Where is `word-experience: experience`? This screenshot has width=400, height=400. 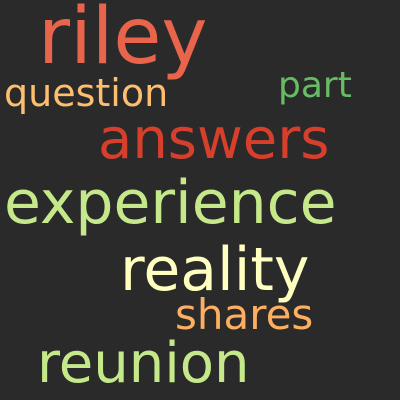 word-experience: experience is located at coordinates (170, 203).